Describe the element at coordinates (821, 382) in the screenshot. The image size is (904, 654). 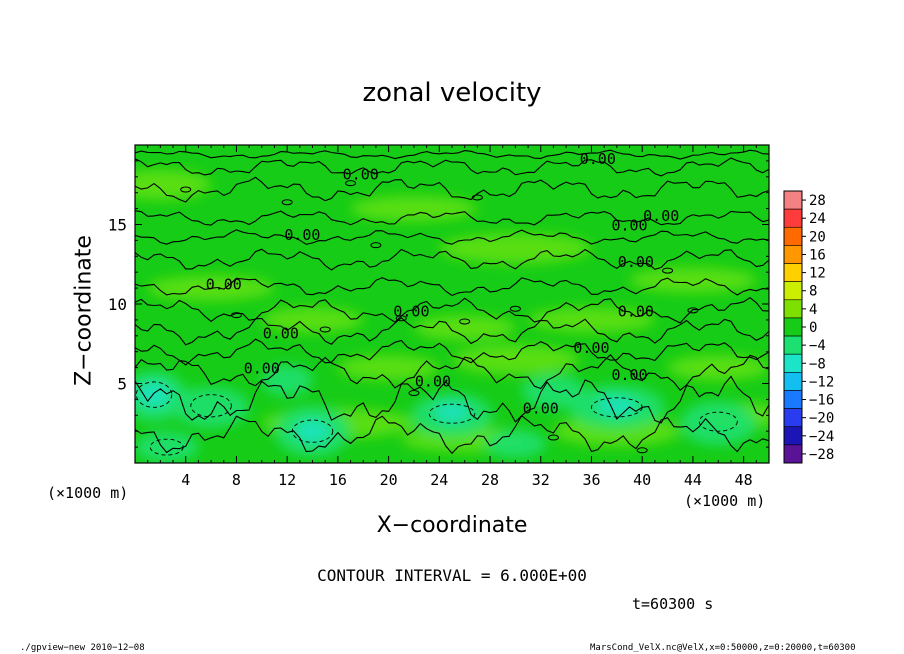
I see `colorbar-label: −12` at that location.